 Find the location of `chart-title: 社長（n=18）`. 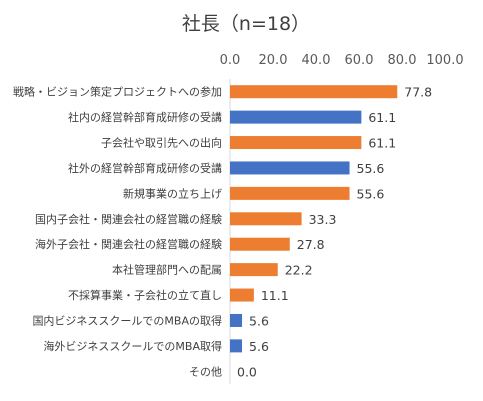

chart-title: 社長（n=18） is located at coordinates (246, 24).